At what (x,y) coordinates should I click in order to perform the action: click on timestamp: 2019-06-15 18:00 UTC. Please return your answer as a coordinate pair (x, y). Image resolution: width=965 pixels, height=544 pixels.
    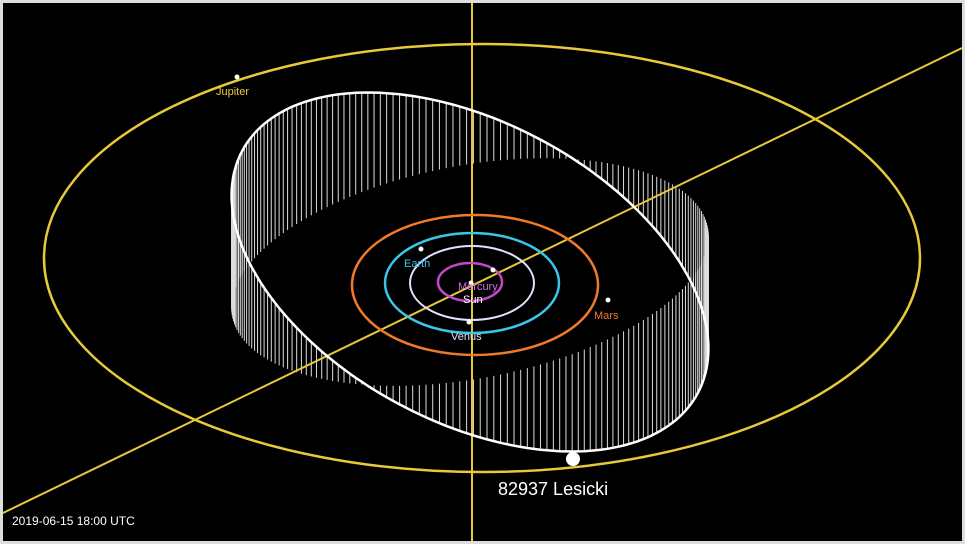
    Looking at the image, I should click on (73, 521).